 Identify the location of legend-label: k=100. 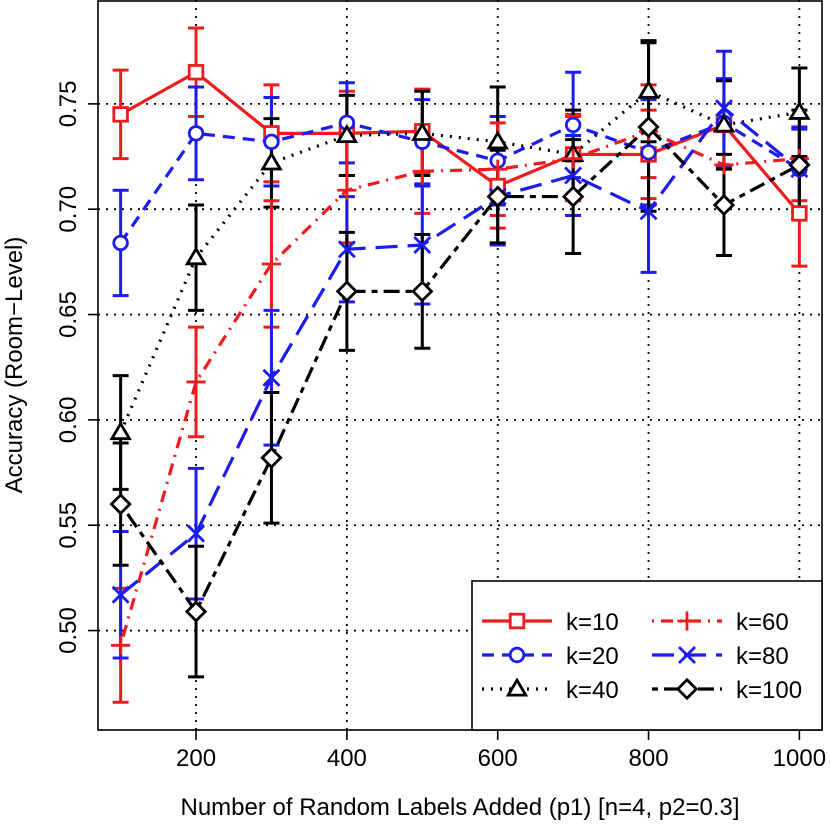
(769, 690).